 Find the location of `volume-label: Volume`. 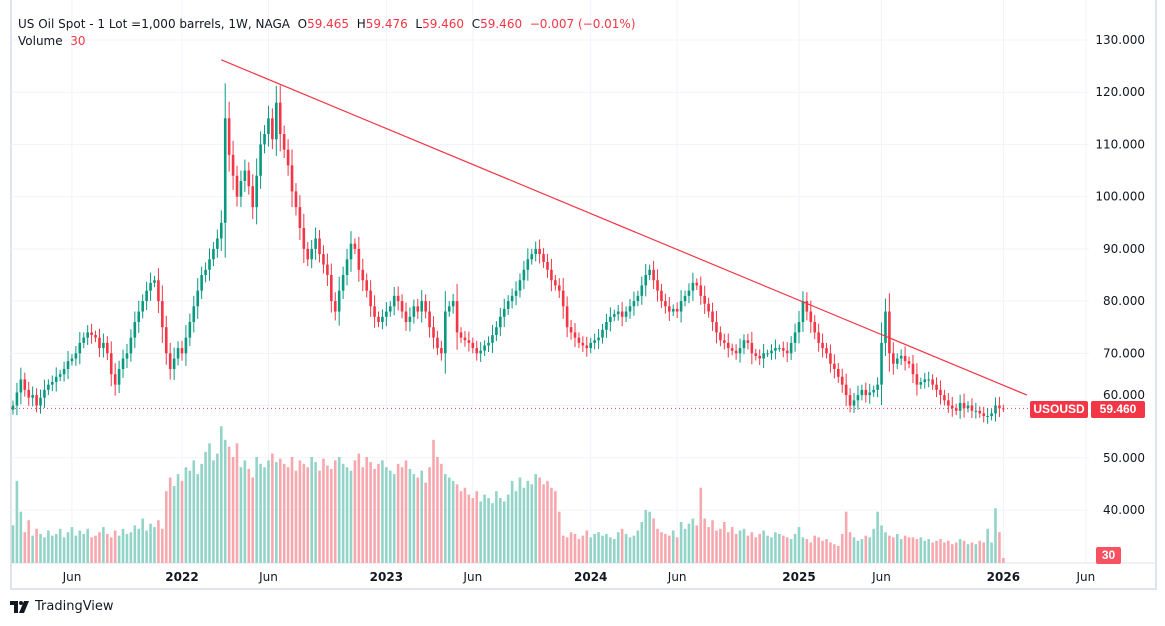

volume-label: Volume is located at coordinates (40, 41).